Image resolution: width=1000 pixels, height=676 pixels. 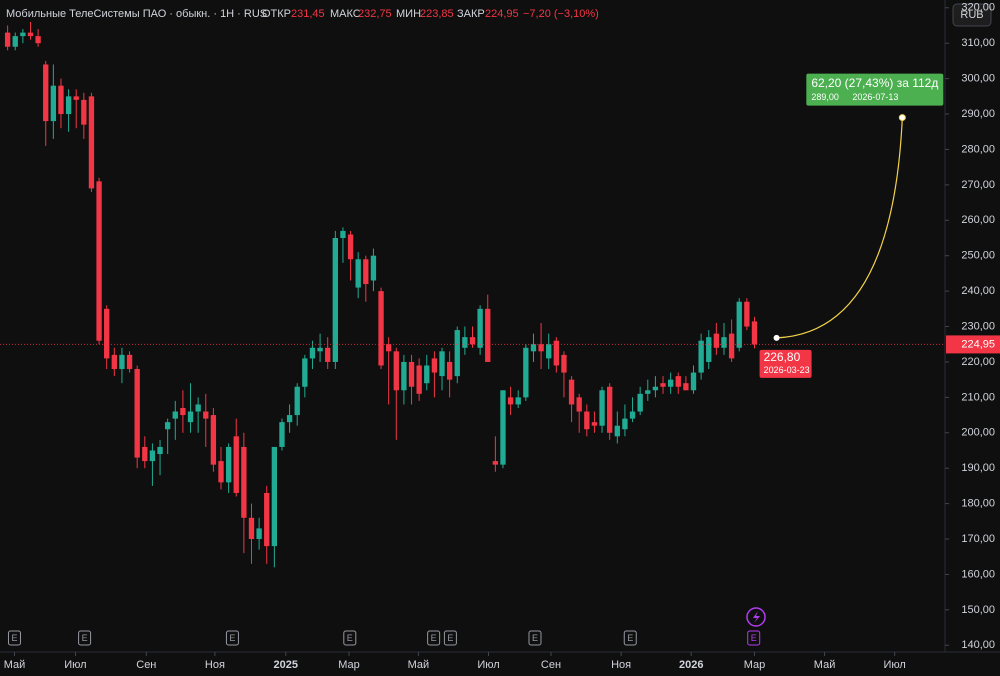 What do you see at coordinates (782, 357) in the screenshot?
I see `forecast-from-value: 226,80` at bounding box center [782, 357].